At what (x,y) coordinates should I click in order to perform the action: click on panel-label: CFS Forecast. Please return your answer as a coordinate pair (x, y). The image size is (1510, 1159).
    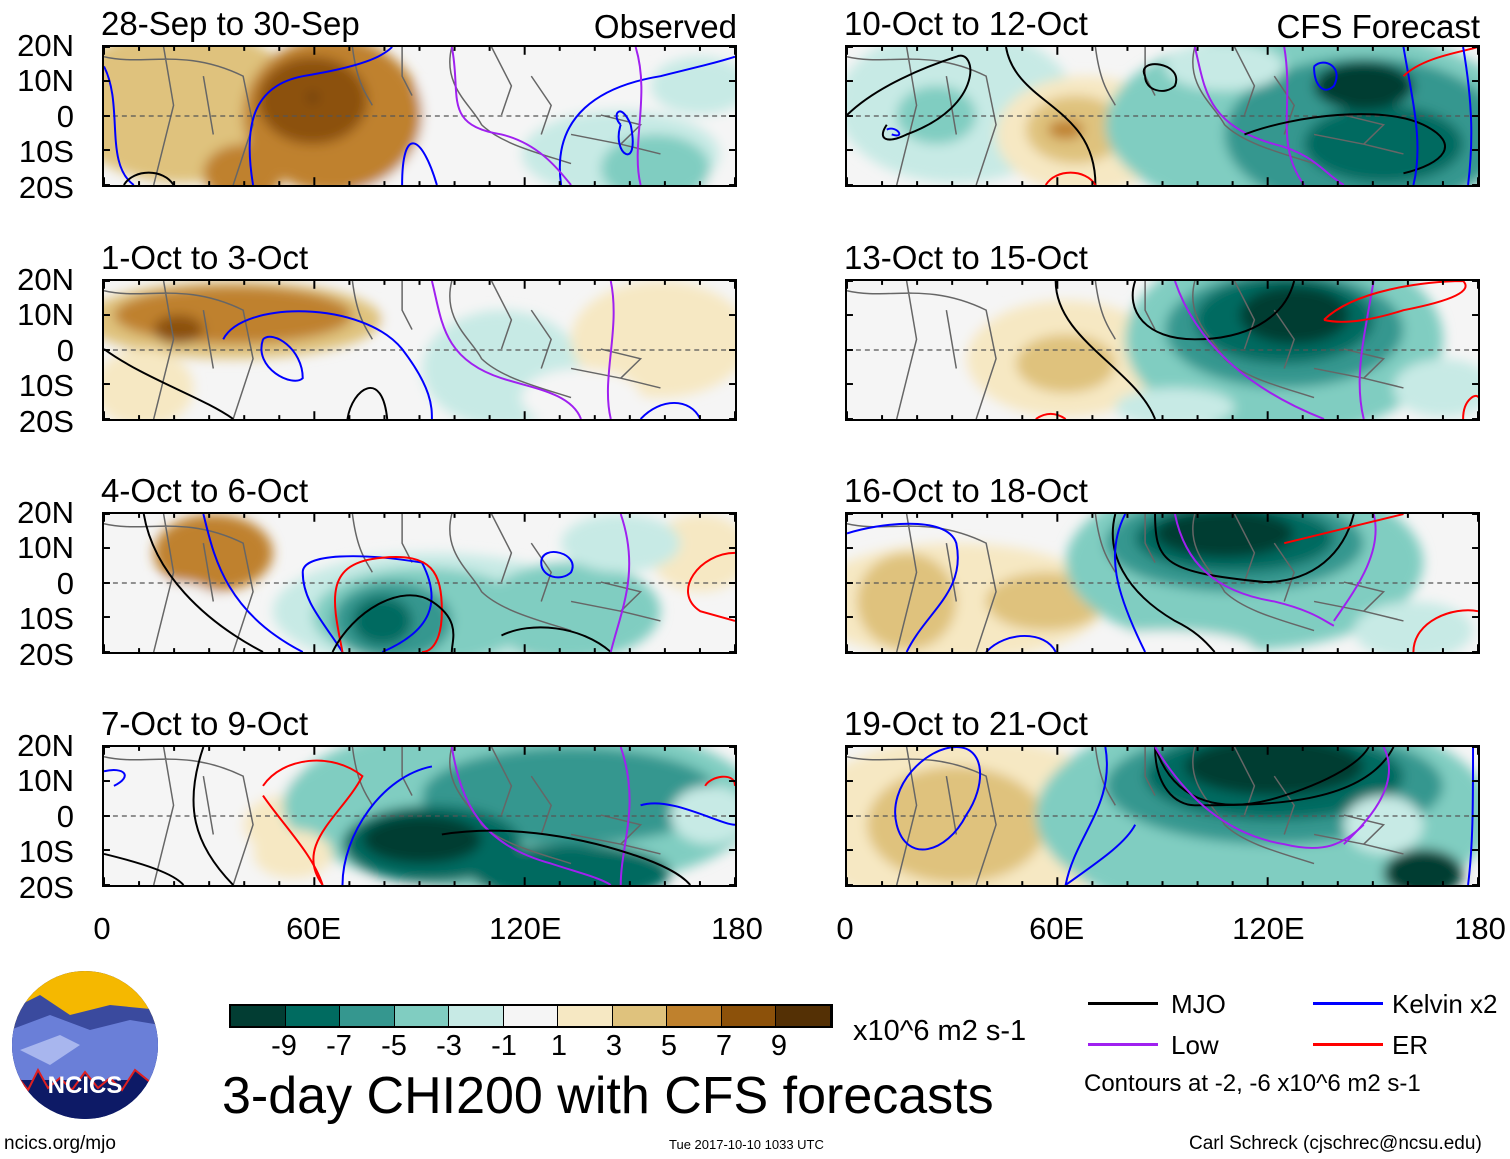
    Looking at the image, I should click on (1378, 26).